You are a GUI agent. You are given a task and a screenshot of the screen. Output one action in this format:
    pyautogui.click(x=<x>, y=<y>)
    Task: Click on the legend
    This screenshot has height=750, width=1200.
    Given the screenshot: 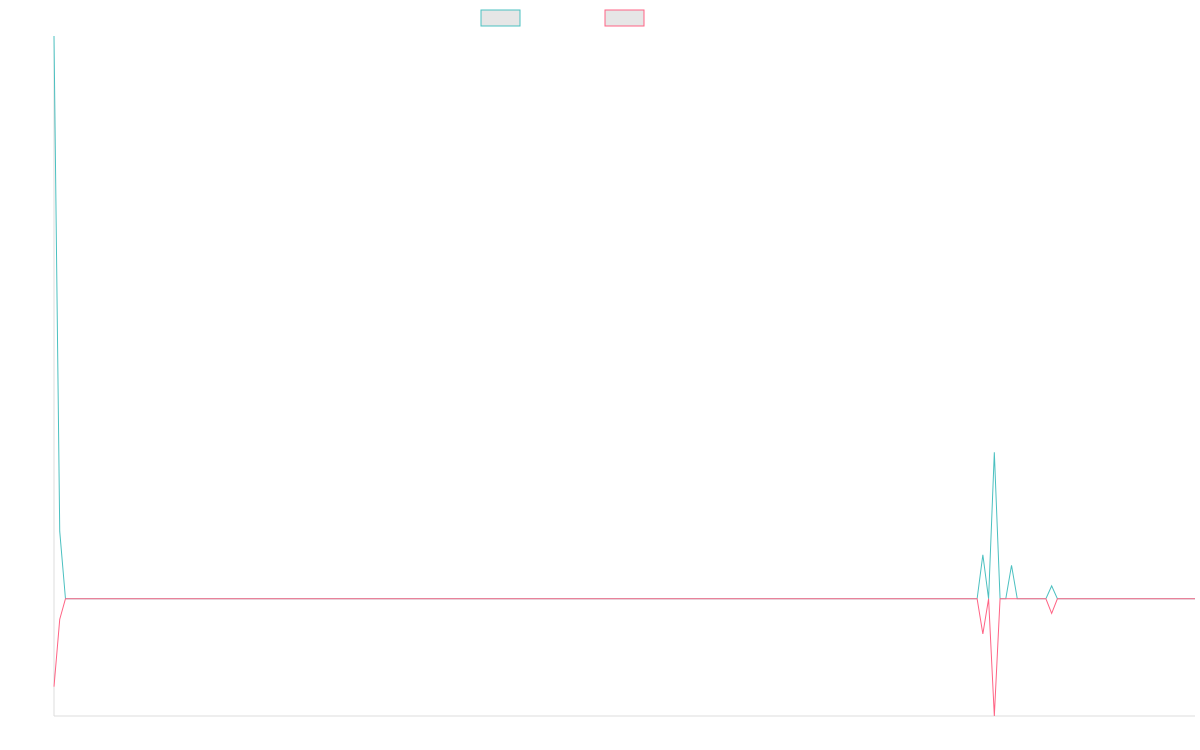 What is the action you would take?
    pyautogui.click(x=562, y=18)
    